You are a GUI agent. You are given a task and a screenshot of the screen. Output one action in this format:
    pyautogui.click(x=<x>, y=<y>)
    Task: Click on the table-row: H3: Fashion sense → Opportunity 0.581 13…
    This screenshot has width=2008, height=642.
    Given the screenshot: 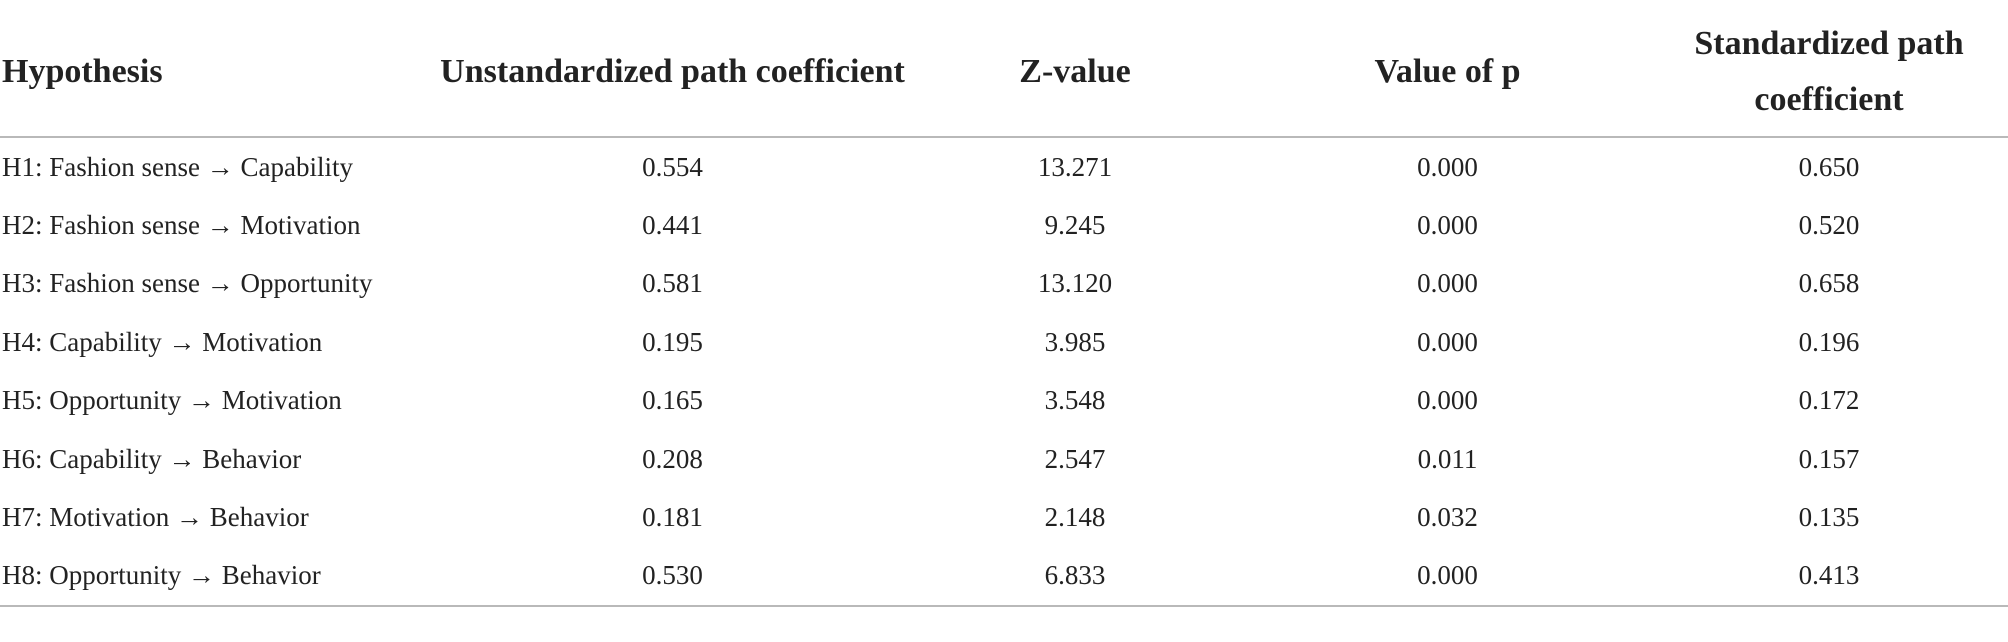 What is the action you would take?
    pyautogui.click(x=1004, y=284)
    